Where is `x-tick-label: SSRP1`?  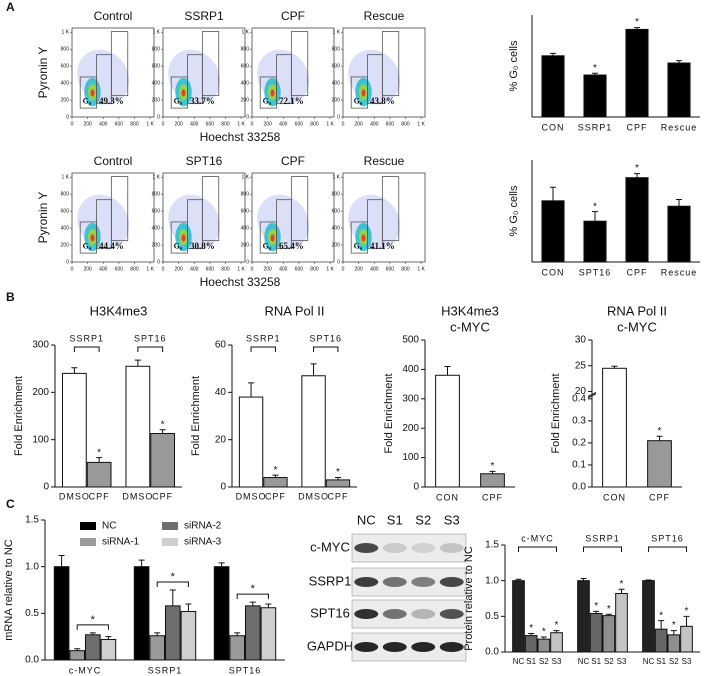
x-tick-label: SSRP1 is located at coordinates (595, 127).